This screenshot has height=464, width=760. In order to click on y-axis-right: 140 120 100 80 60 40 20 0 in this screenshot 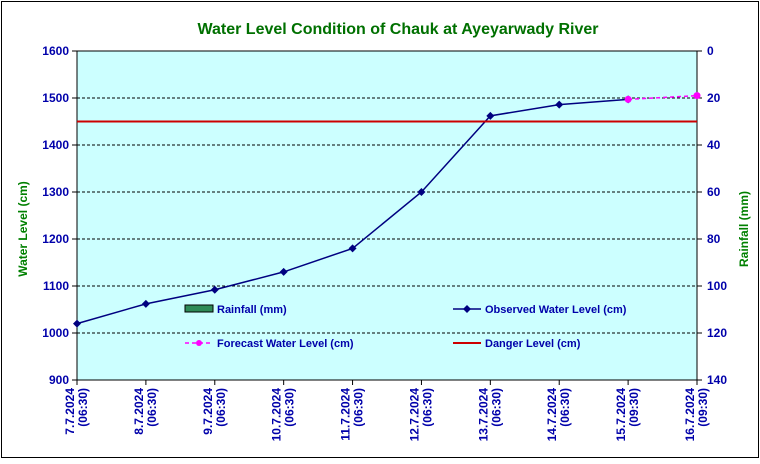, I will do `click(712, 215)`.